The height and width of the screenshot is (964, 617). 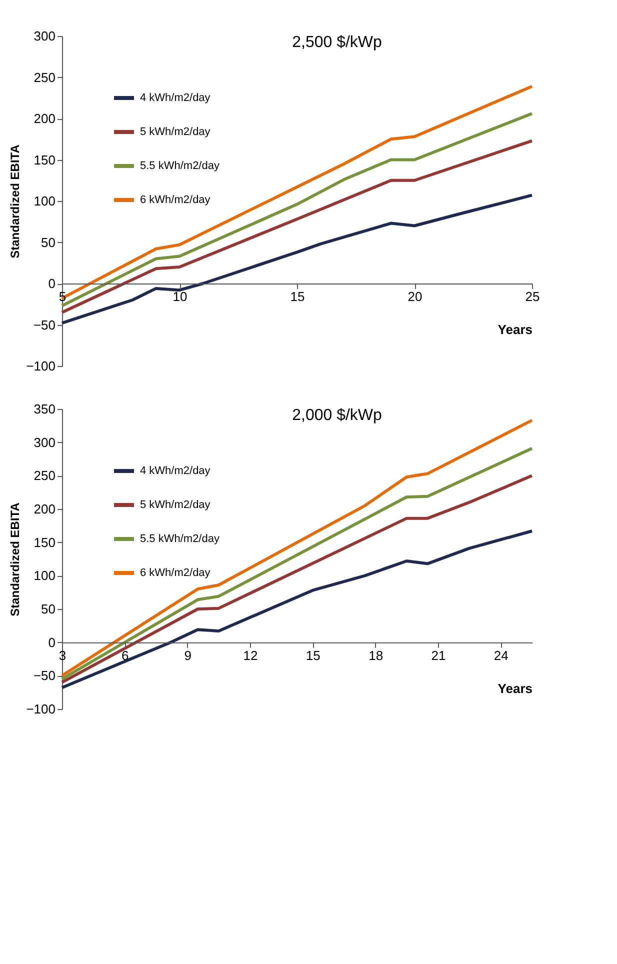 I want to click on x-tick-label: 21, so click(x=438, y=655).